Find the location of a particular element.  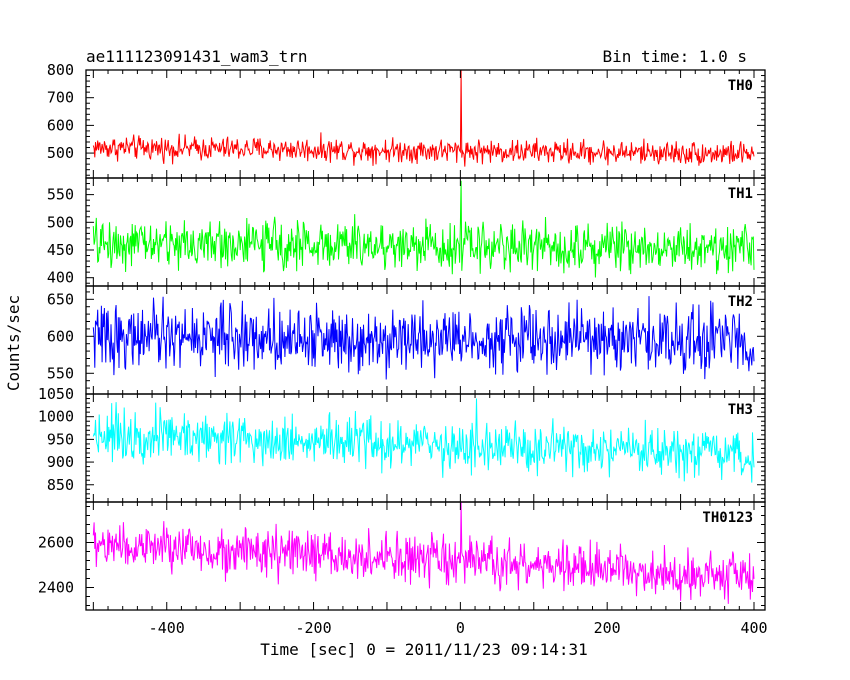

y-tick-label-th0: 600 is located at coordinates (60, 125).